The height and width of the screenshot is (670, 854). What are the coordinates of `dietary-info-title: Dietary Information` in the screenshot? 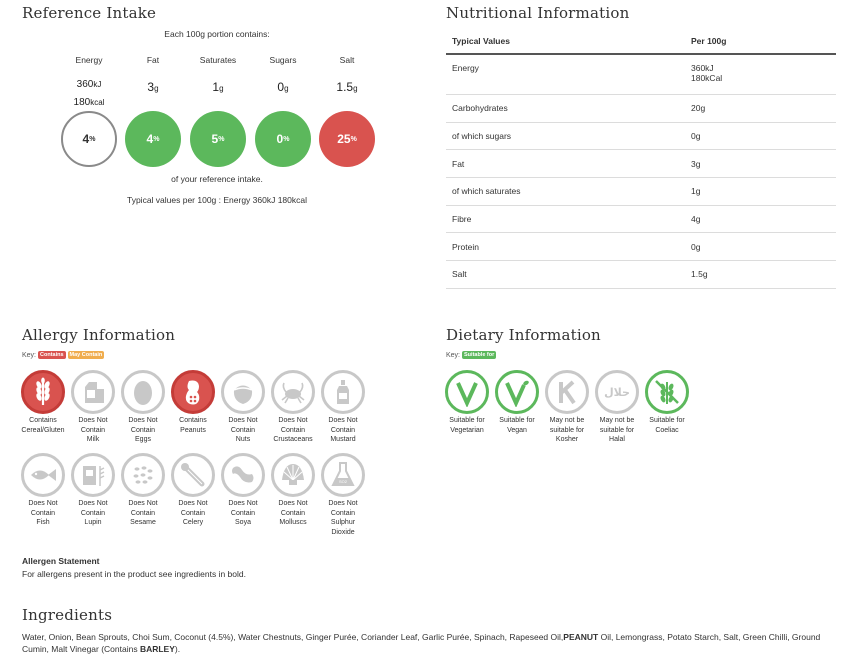 It's located at (523, 335).